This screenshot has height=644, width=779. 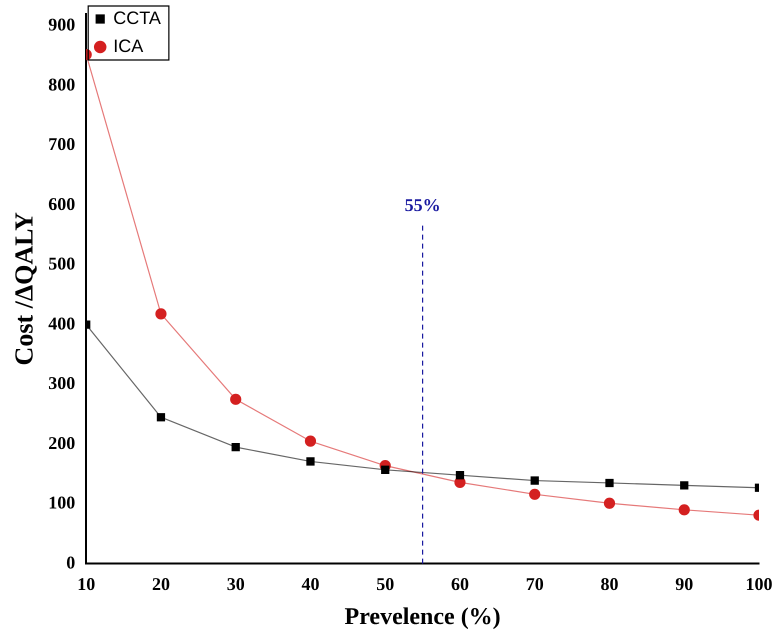 What do you see at coordinates (422, 204) in the screenshot?
I see `ref-line-label: 55%` at bounding box center [422, 204].